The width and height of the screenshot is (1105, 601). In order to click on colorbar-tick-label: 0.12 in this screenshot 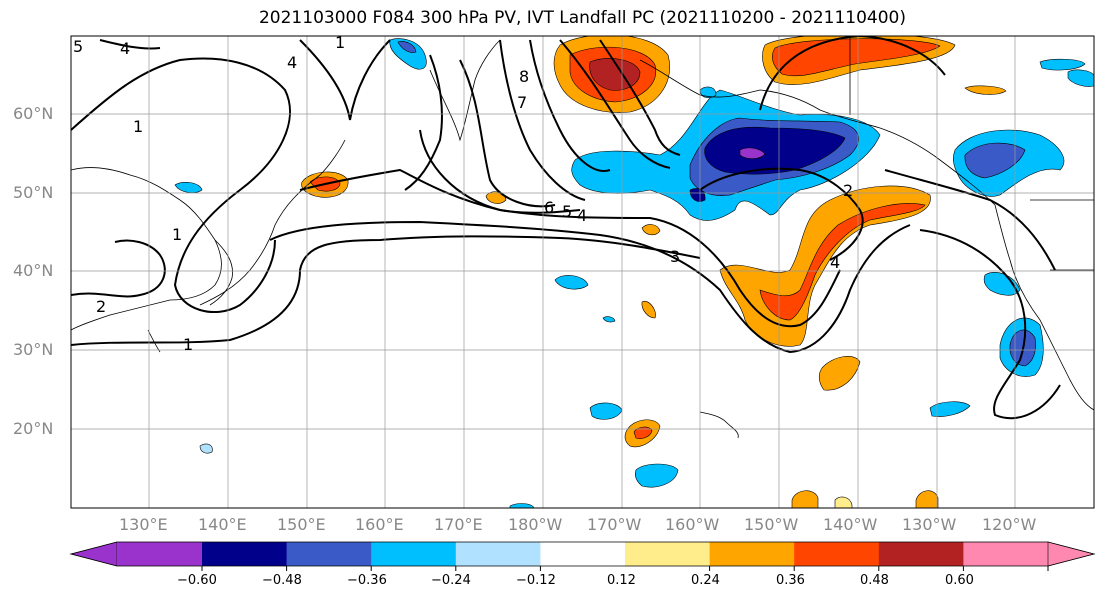, I will do `click(621, 580)`.